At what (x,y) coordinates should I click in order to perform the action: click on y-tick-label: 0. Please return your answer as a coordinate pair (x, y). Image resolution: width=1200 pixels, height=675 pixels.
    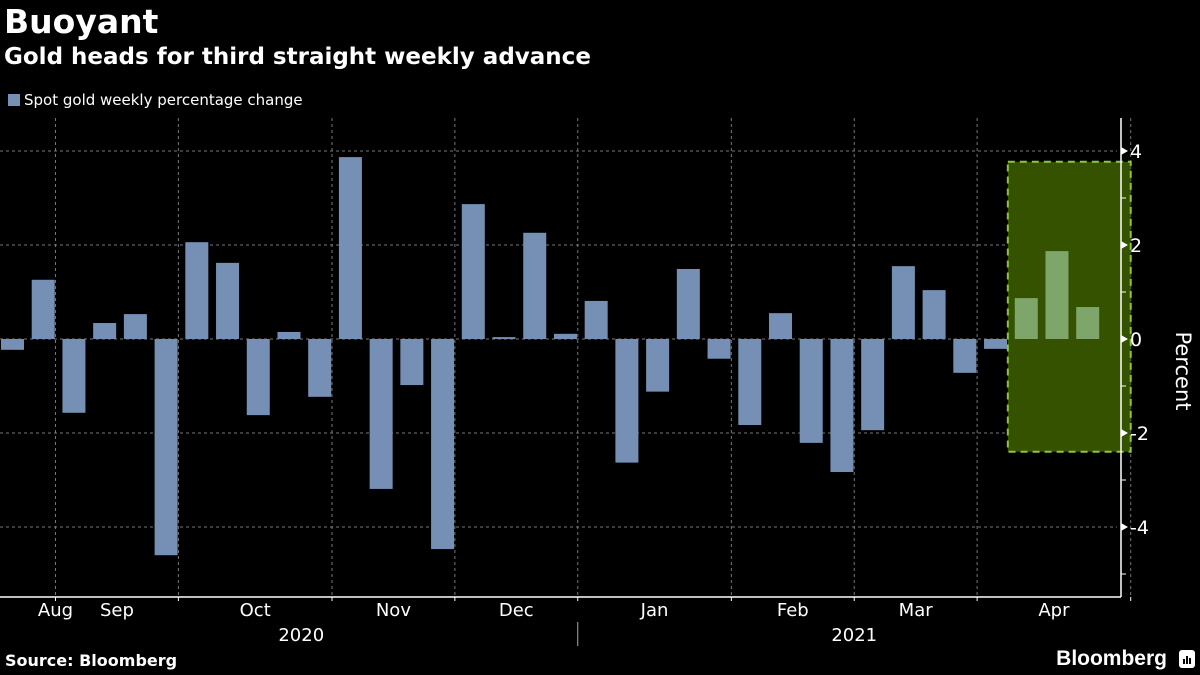
    Looking at the image, I should click on (1136, 340).